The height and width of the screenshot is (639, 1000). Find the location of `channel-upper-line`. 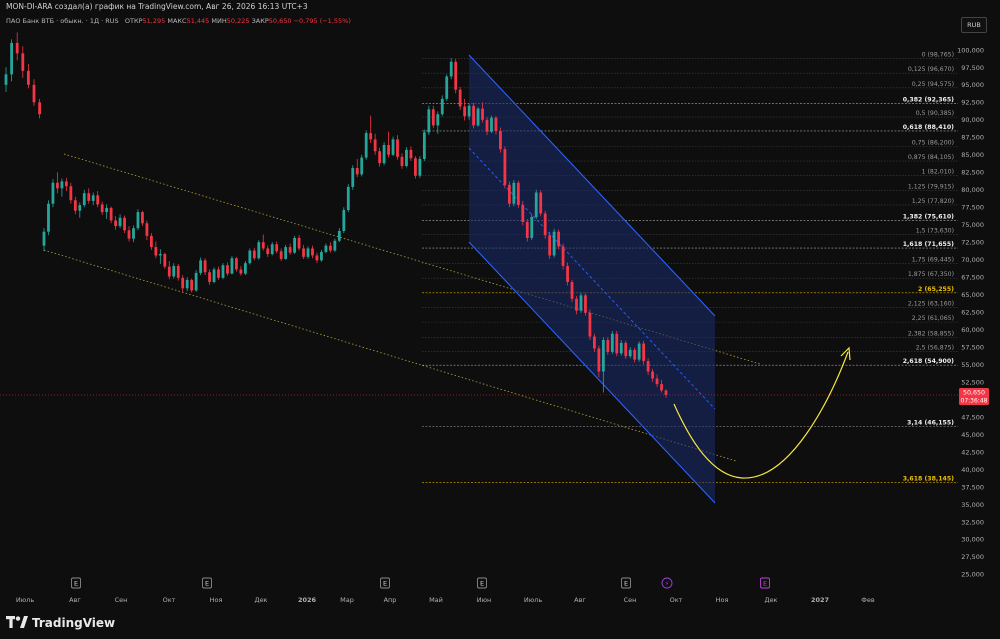

channel-upper-line is located at coordinates (592, 185).